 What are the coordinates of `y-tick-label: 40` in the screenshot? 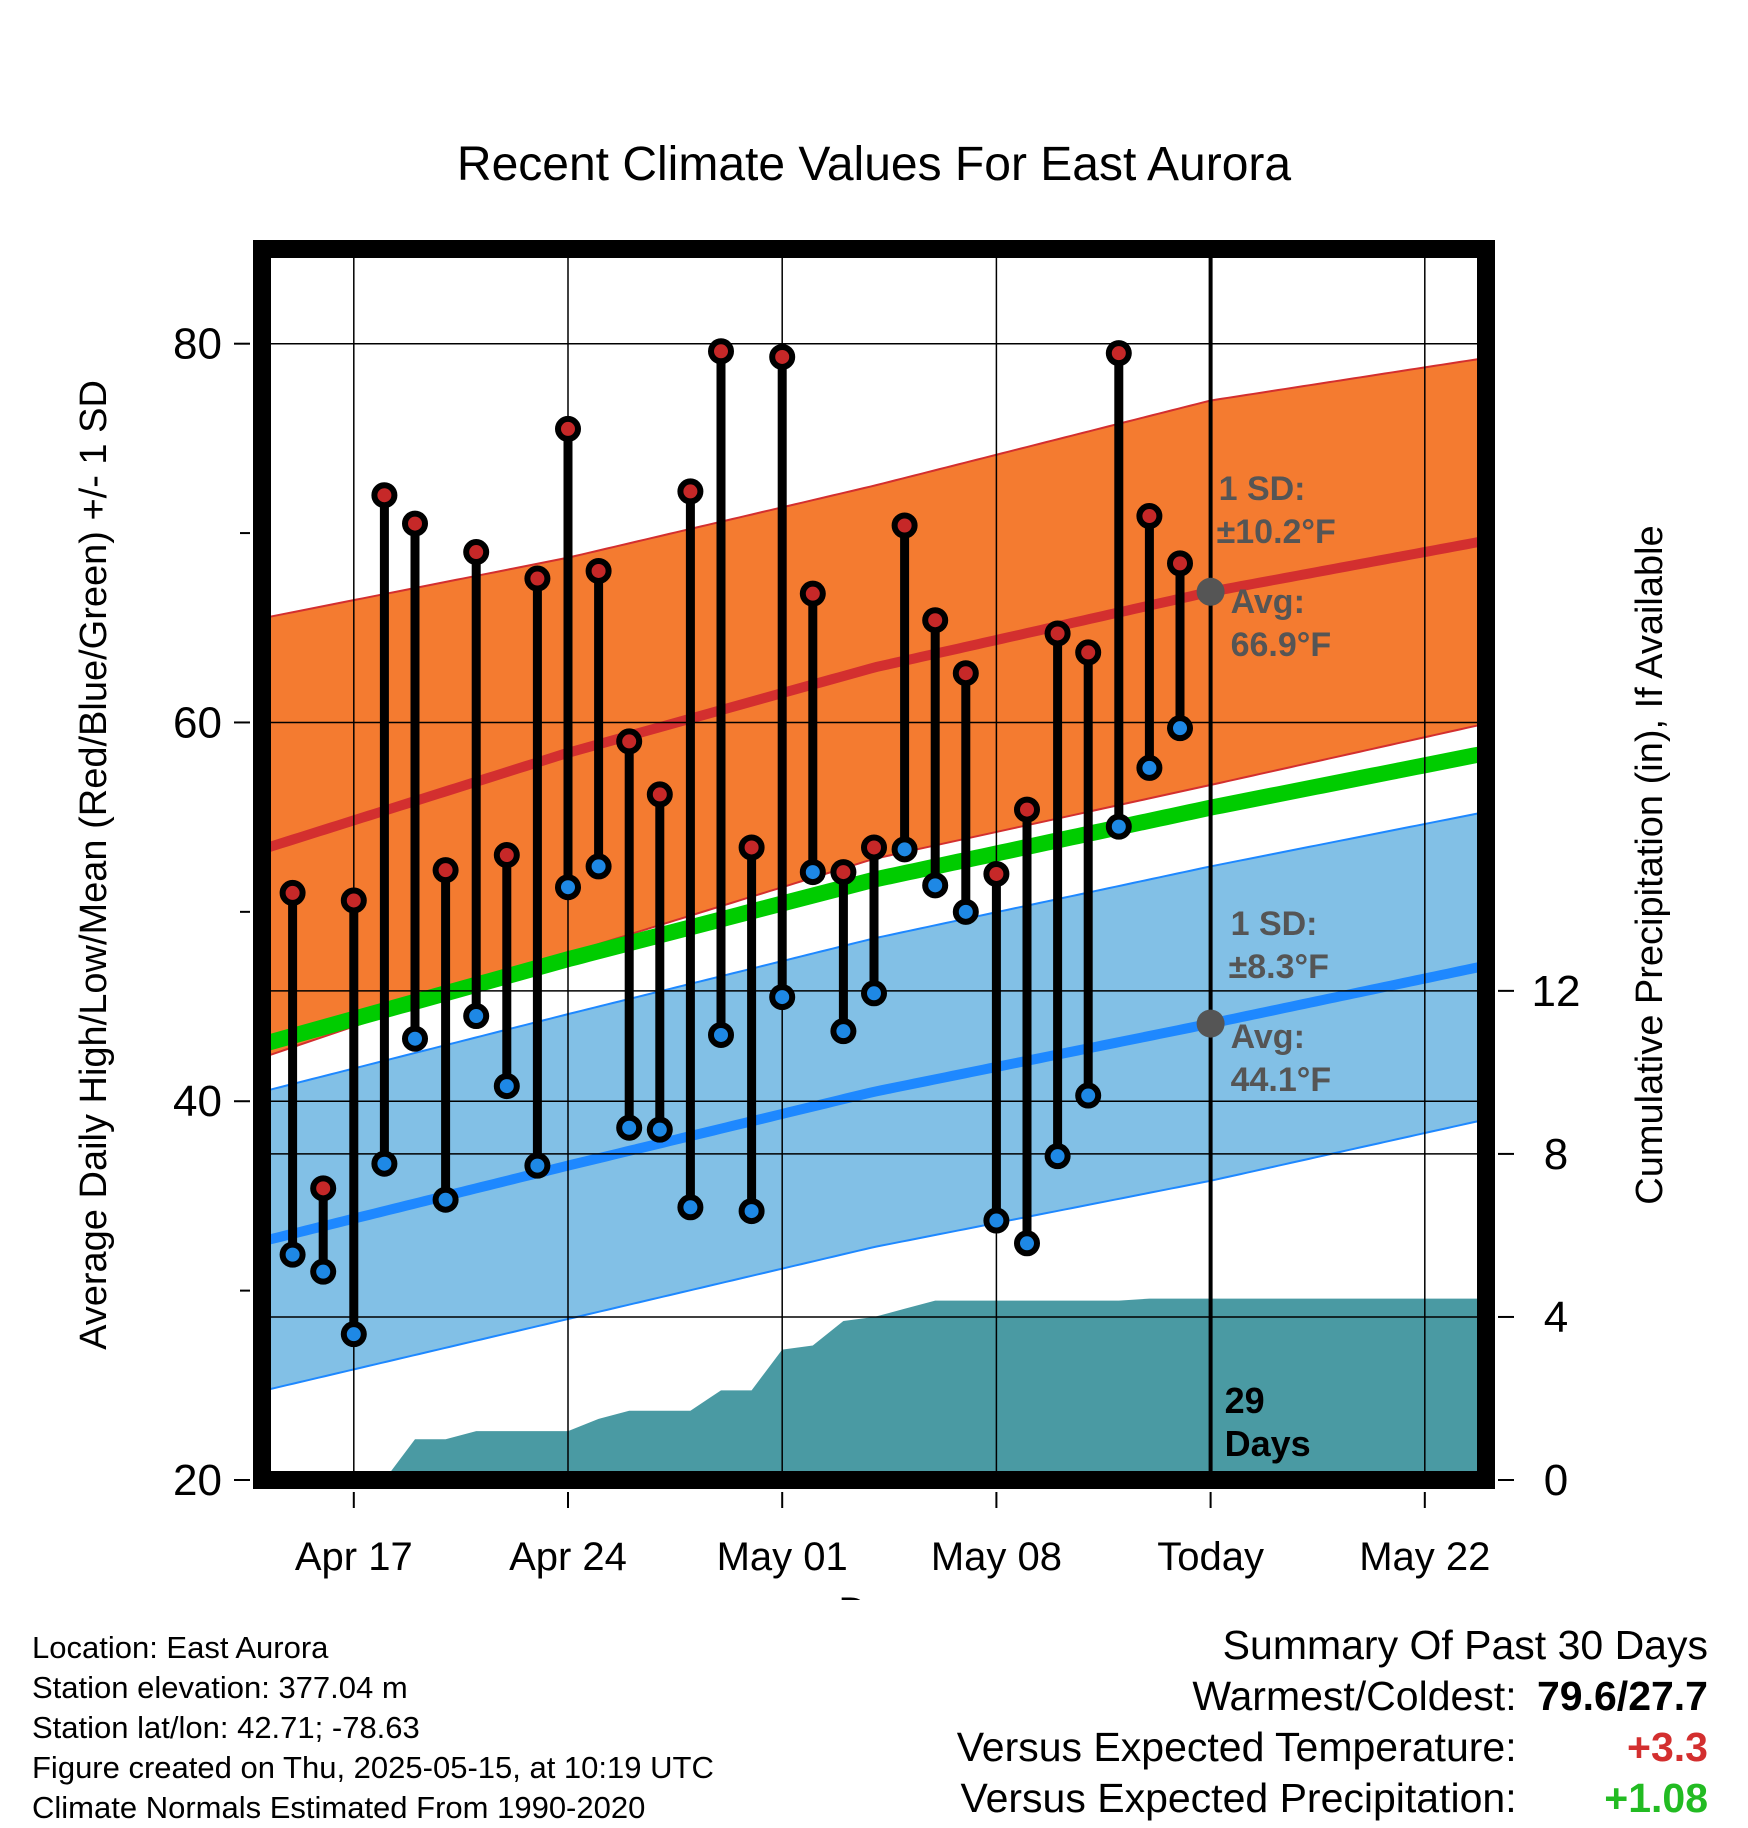 It's located at (197, 1101).